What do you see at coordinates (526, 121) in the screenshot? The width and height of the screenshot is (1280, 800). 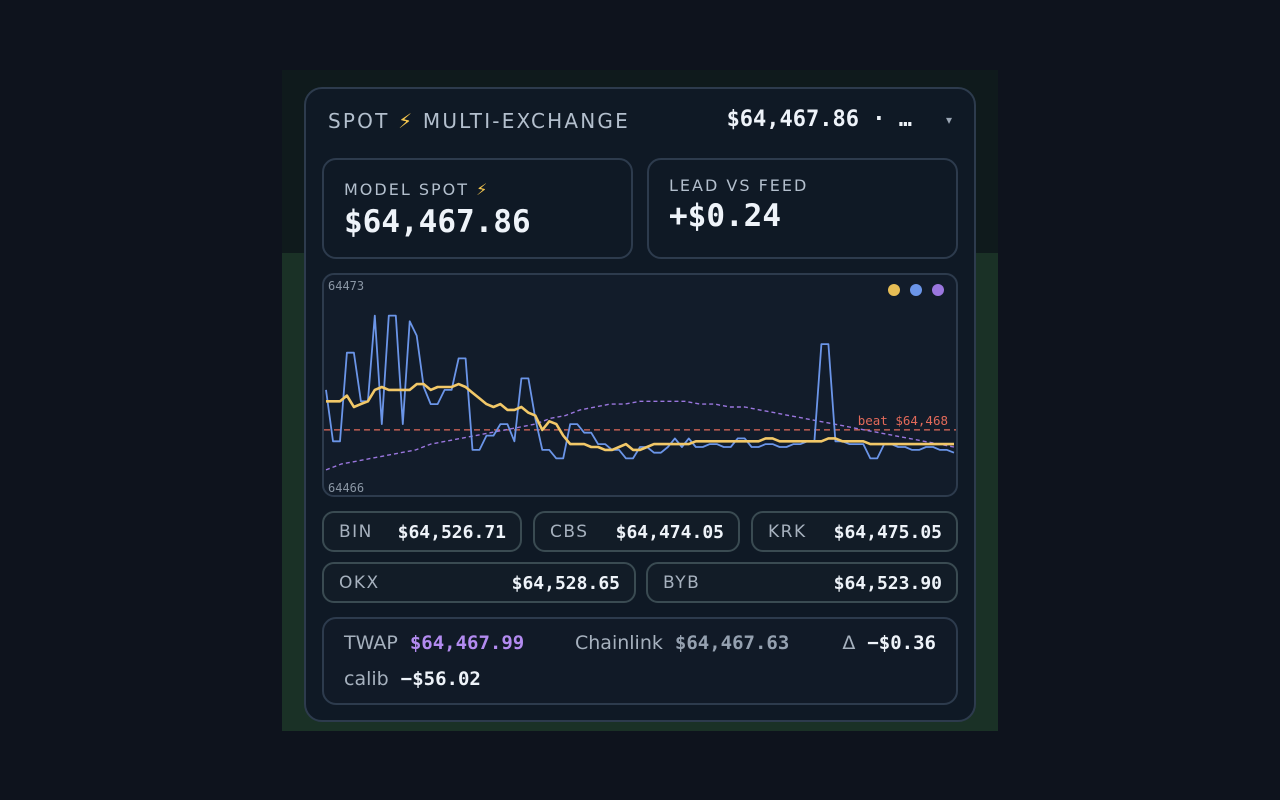 I see `title-multi-exchange: MULTI-EXCHANGE` at bounding box center [526, 121].